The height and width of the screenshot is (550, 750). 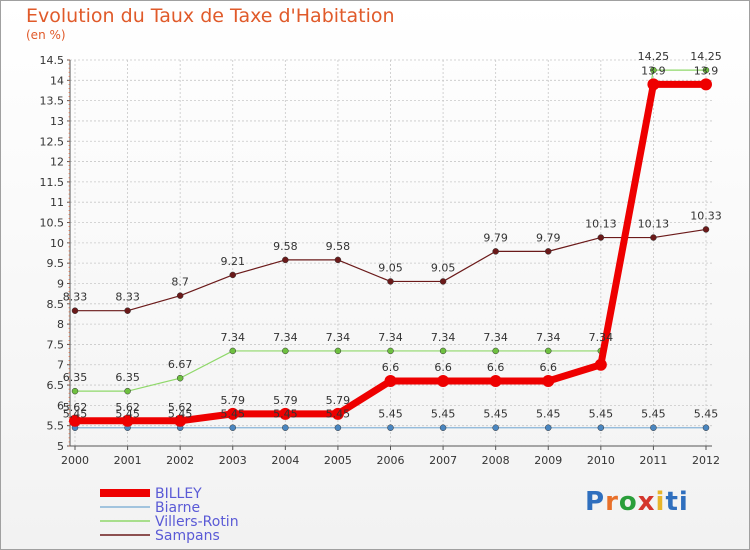 I want to click on x-tick-label: 2004, so click(x=285, y=460).